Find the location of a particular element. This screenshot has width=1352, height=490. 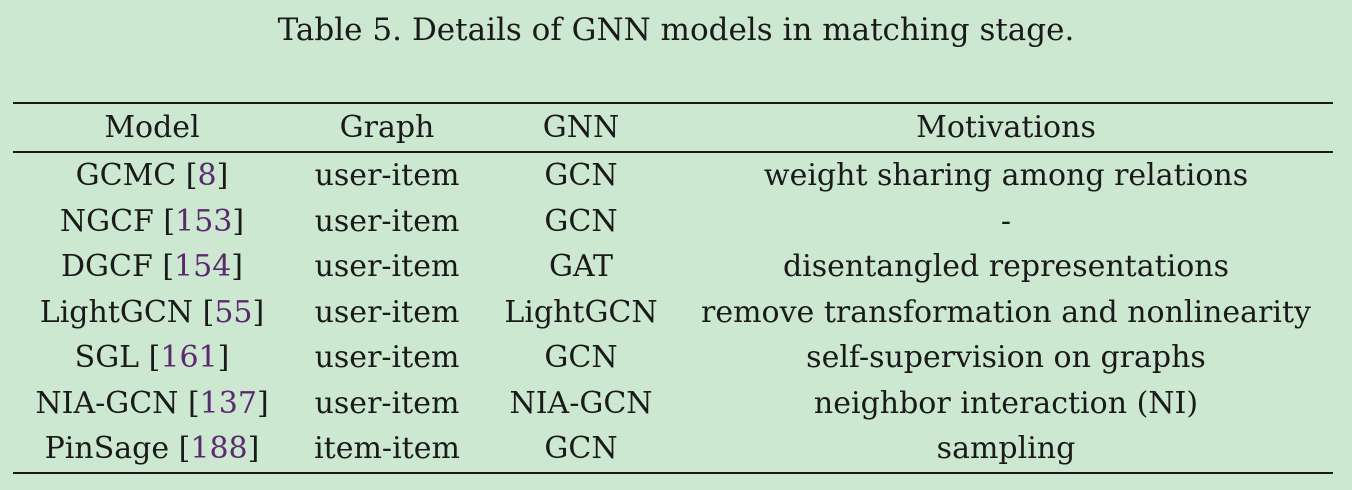

citation-link: 161 is located at coordinates (189, 358).